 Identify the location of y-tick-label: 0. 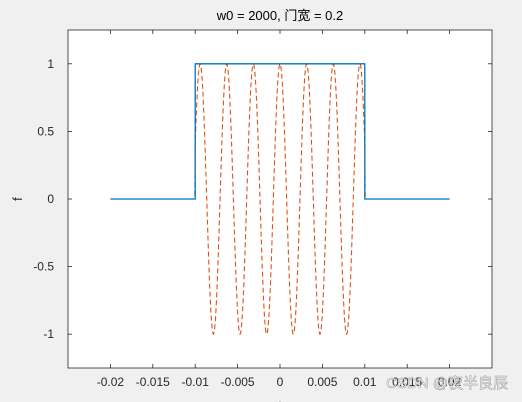
(50, 199).